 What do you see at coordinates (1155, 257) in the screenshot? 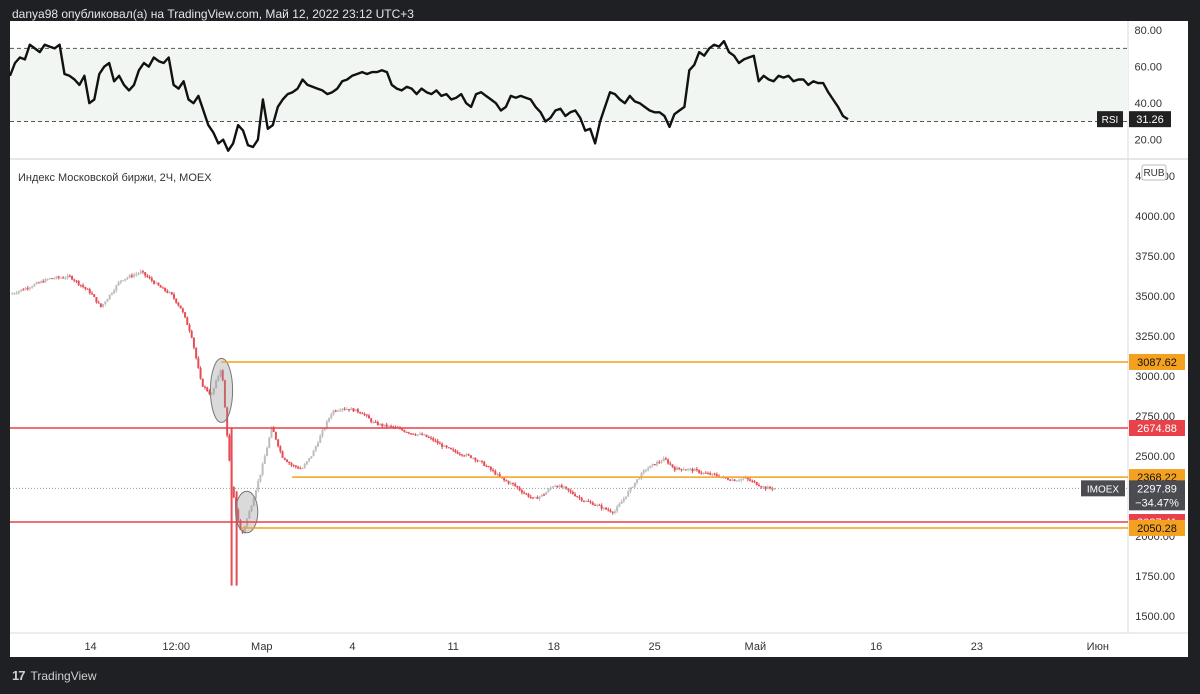
I see `price-tick-label: 3750.00` at bounding box center [1155, 257].